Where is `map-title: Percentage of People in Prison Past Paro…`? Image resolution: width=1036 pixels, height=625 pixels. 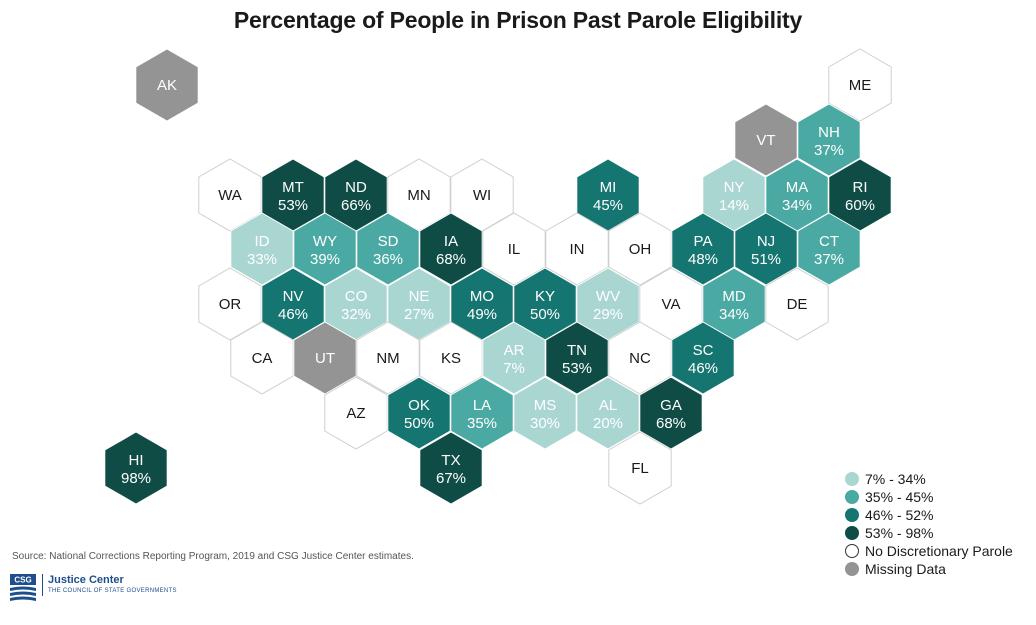
map-title: Percentage of People in Prison Past Paro… is located at coordinates (518, 20).